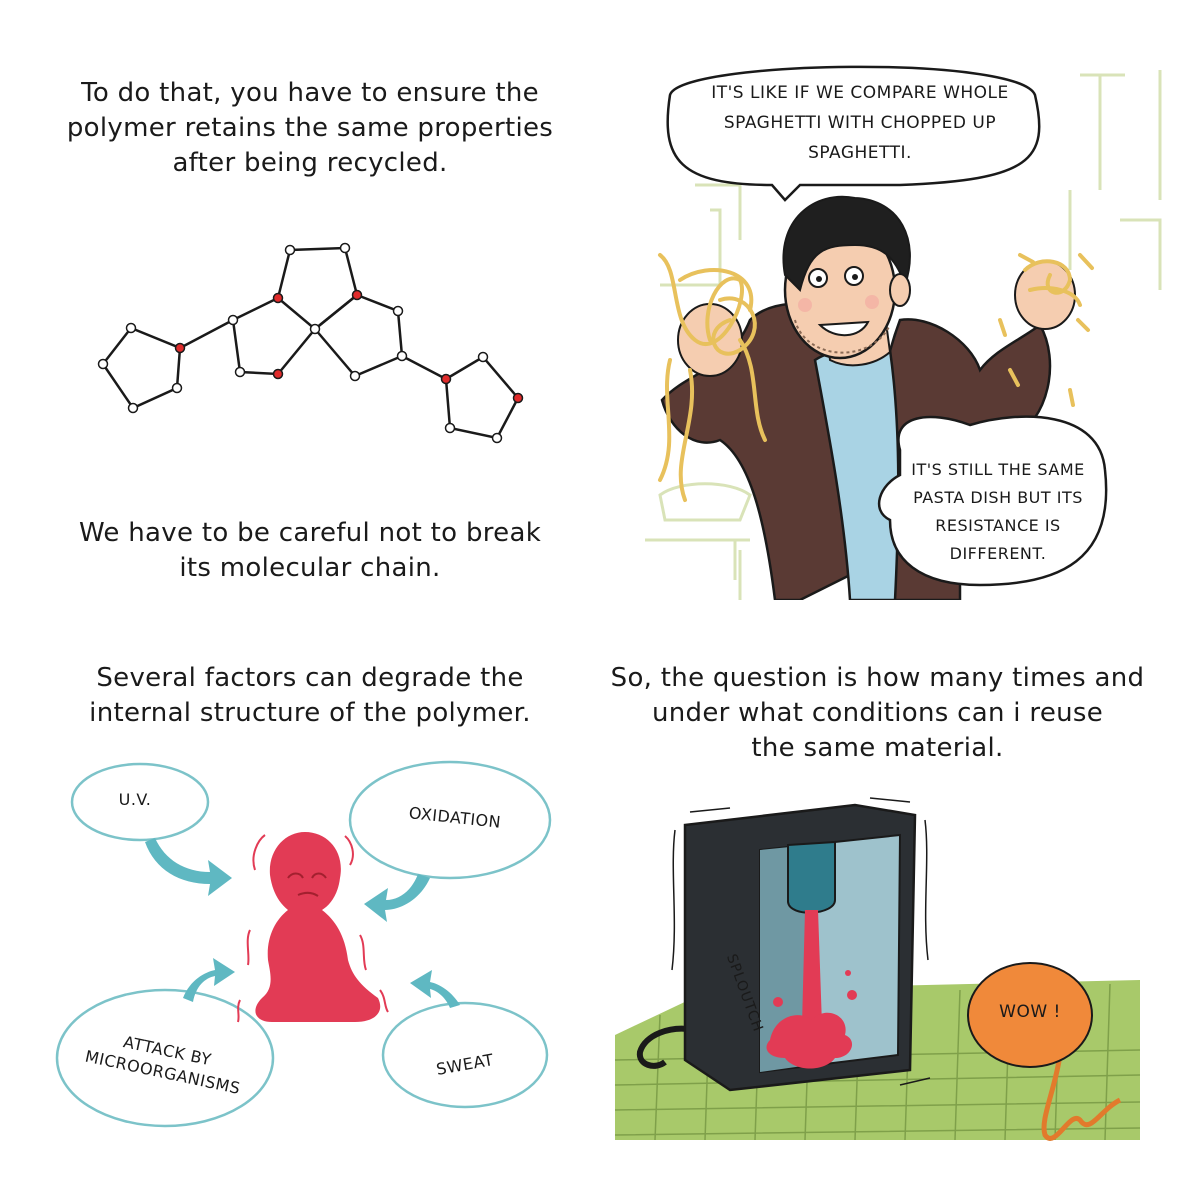 This screenshot has height=1200, width=1200. Describe the element at coordinates (998, 553) in the screenshot. I see `bubble-line: DIFFERENT.` at that location.